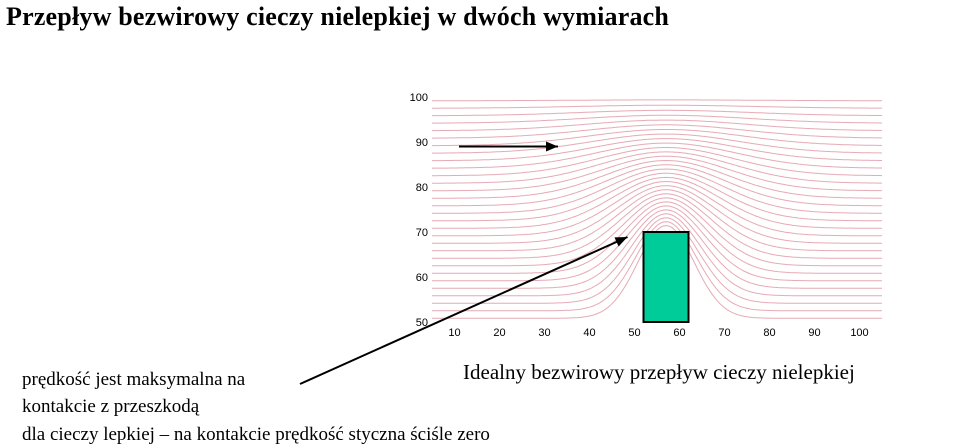 Image resolution: width=960 pixels, height=448 pixels. What do you see at coordinates (422, 188) in the screenshot?
I see `y-tick-label: 80` at bounding box center [422, 188].